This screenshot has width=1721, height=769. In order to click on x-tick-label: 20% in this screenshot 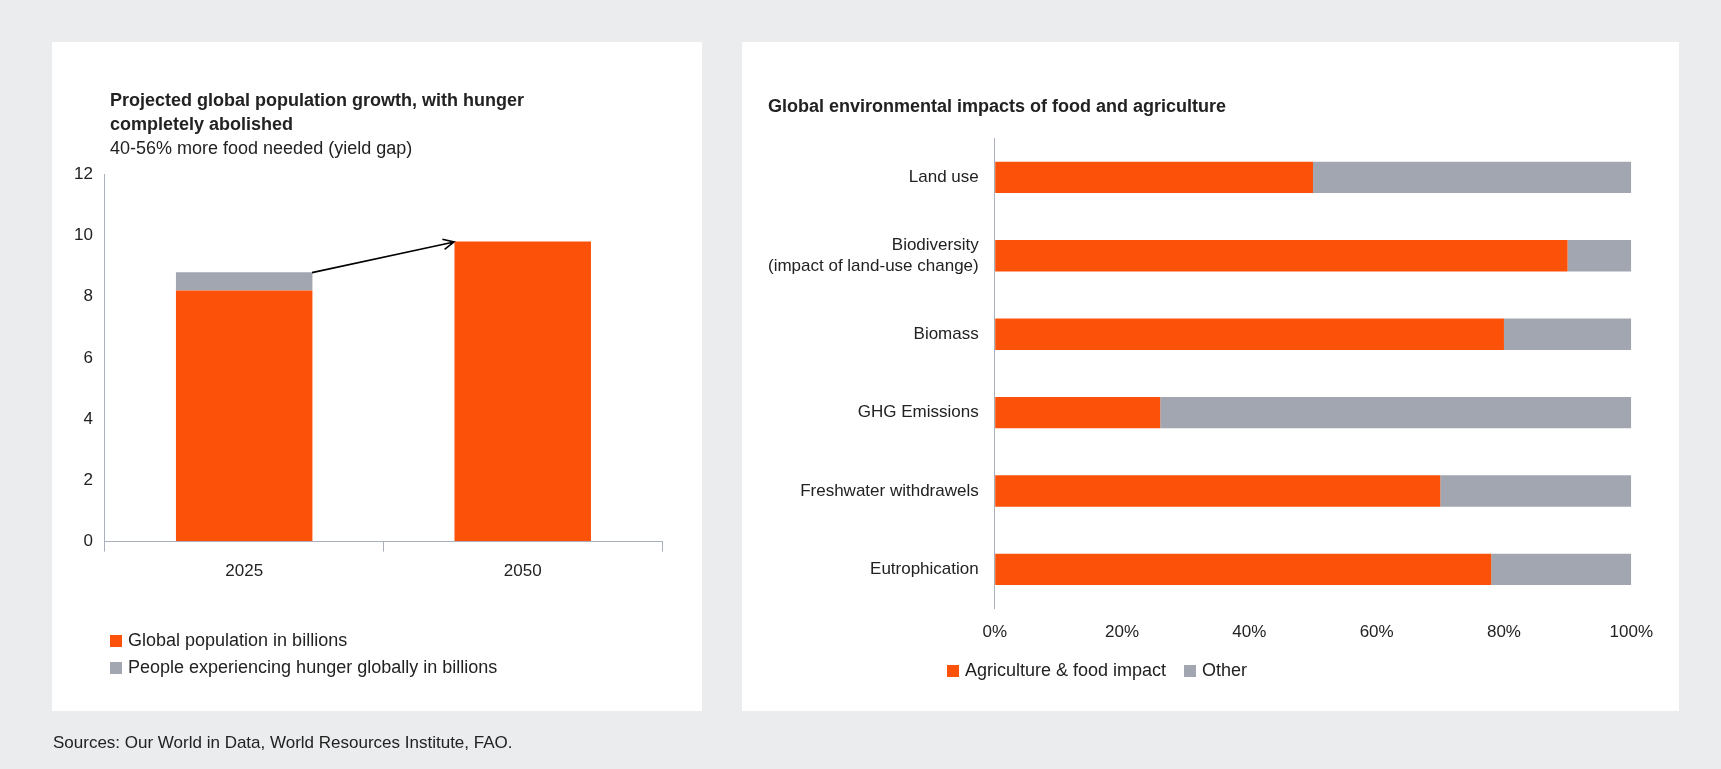, I will do `click(1122, 632)`.